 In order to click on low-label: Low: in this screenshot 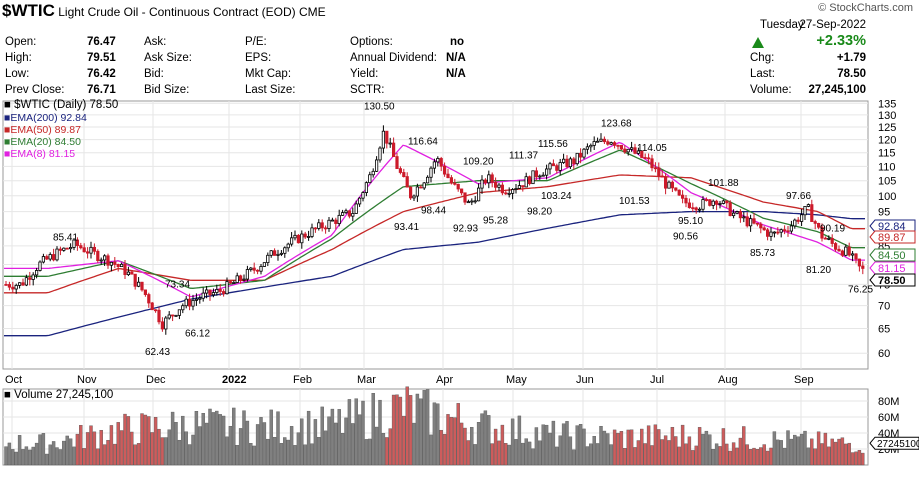, I will do `click(17, 74)`.